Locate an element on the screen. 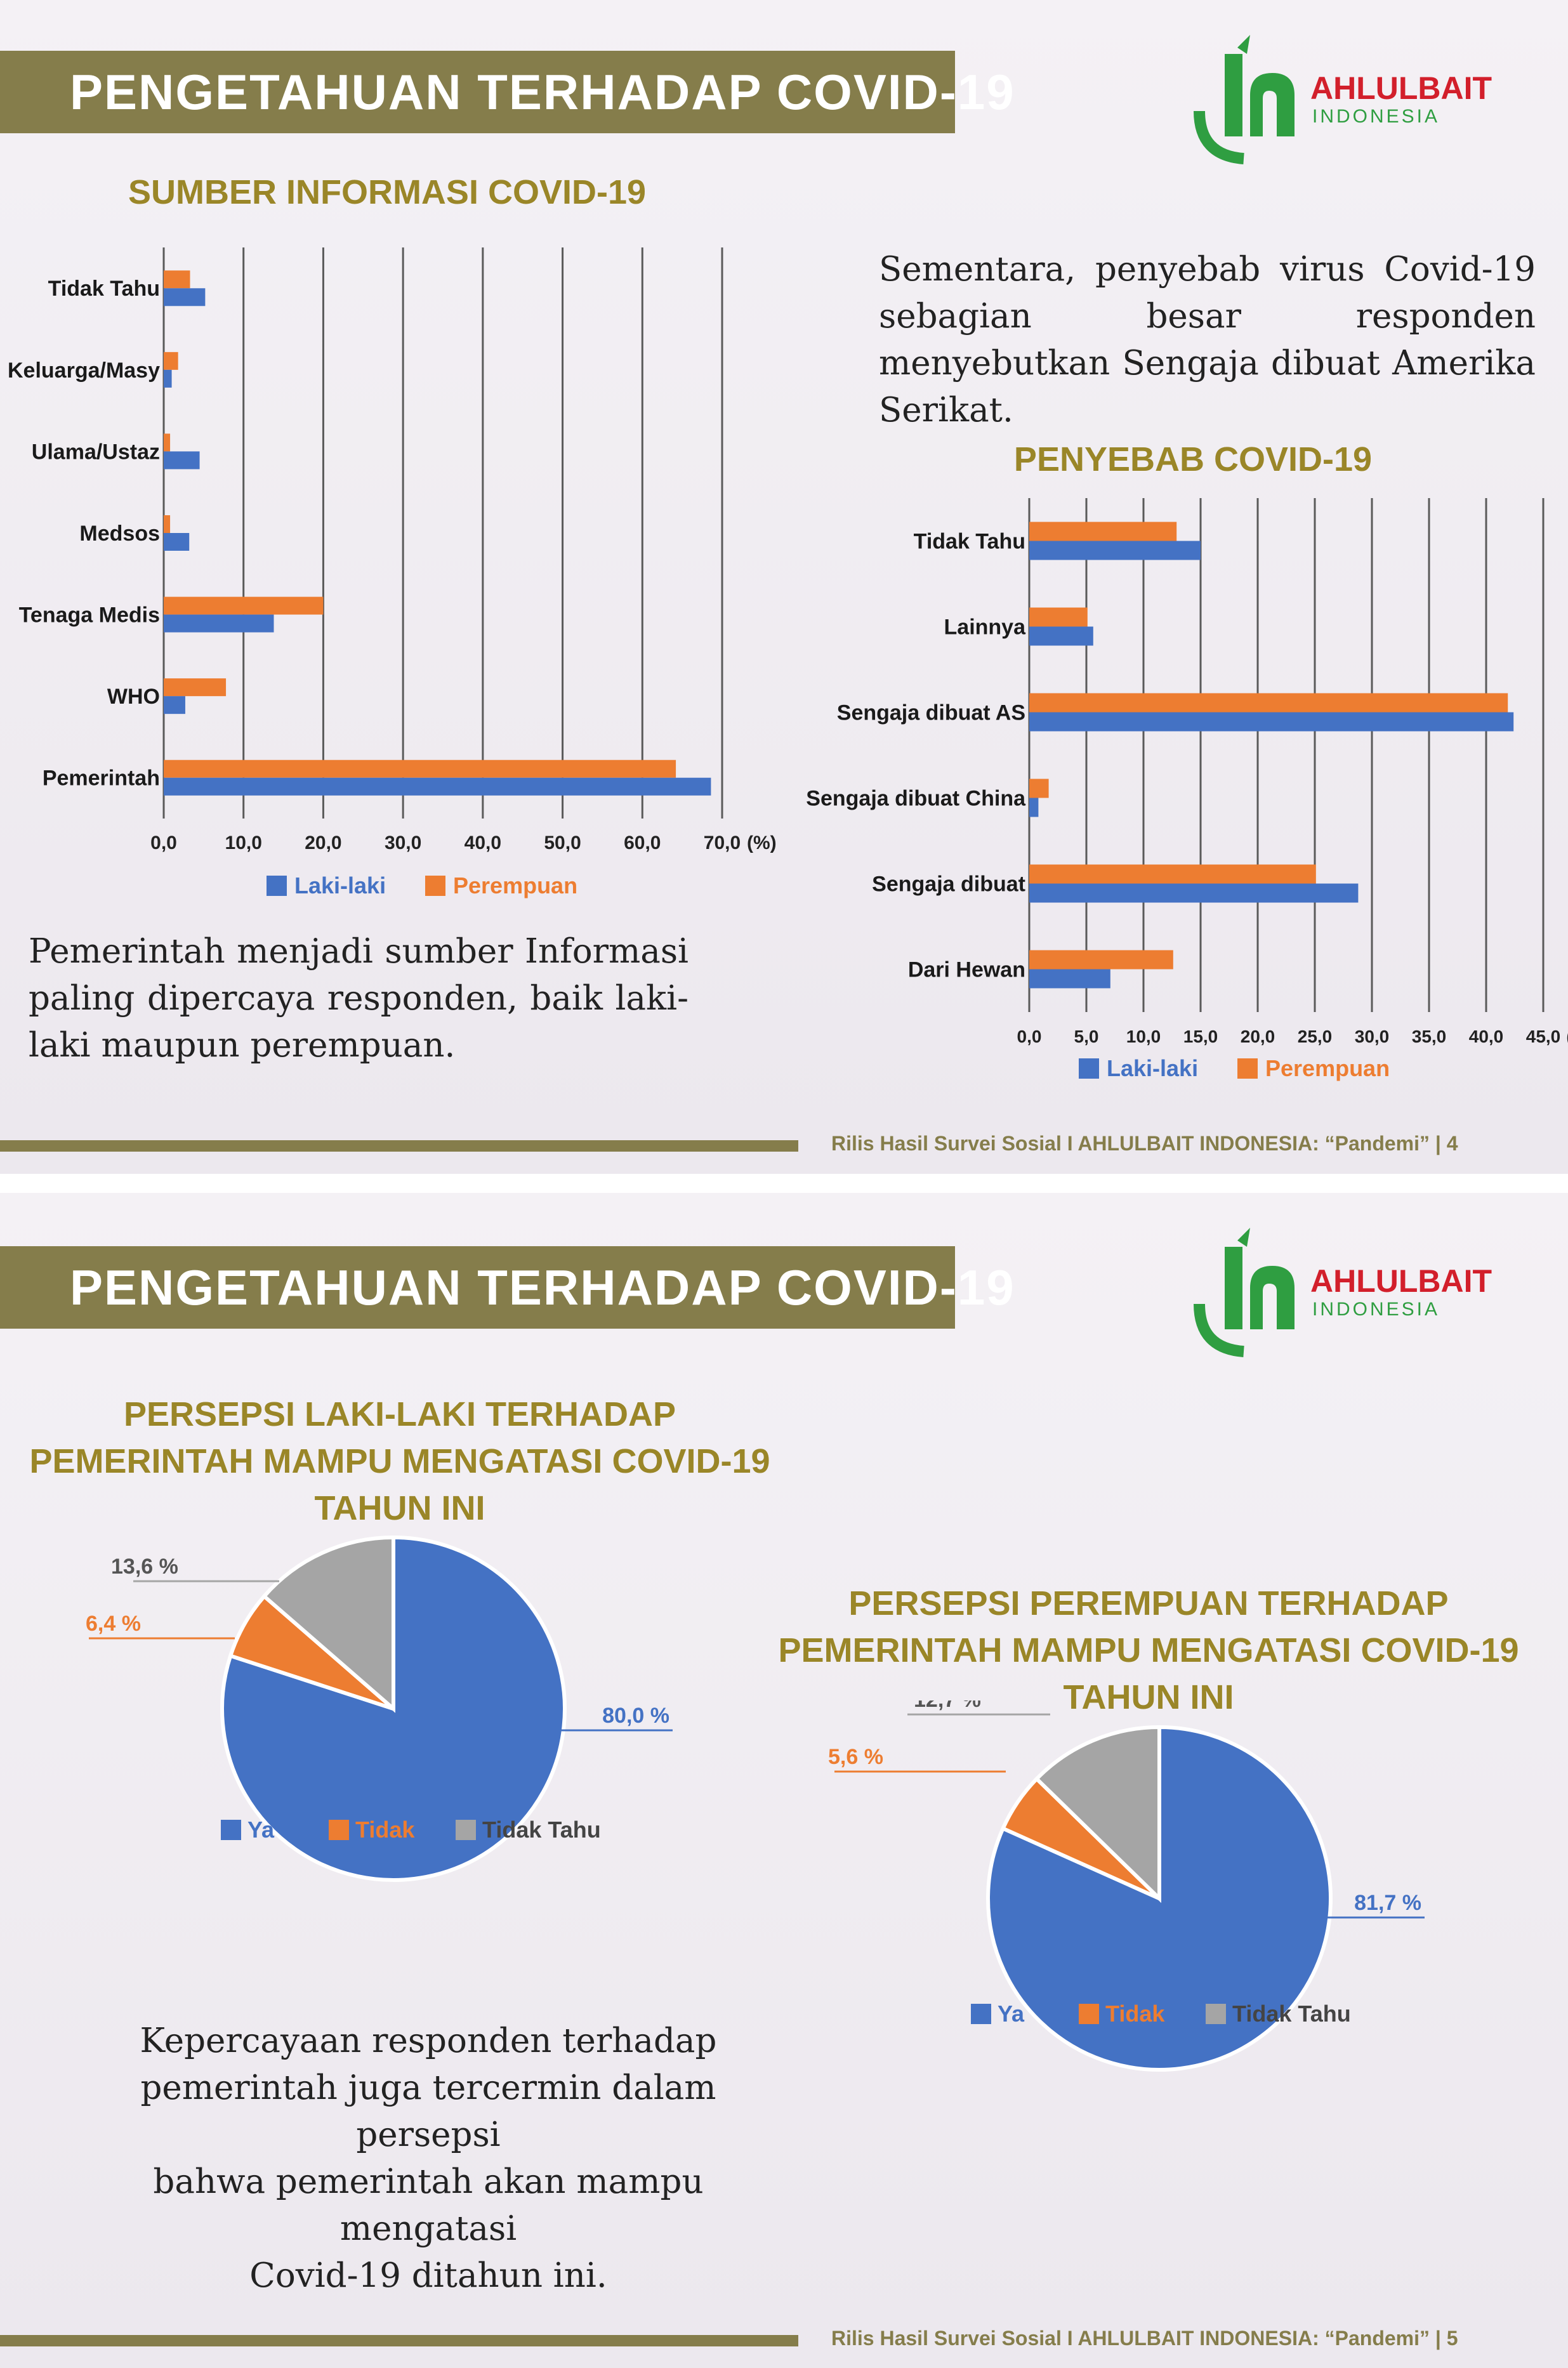 This screenshot has height=2368, width=1568. pie1-title-line: PEMERINTAH MAMPU MENGATASI COVID-19 is located at coordinates (399, 1461).